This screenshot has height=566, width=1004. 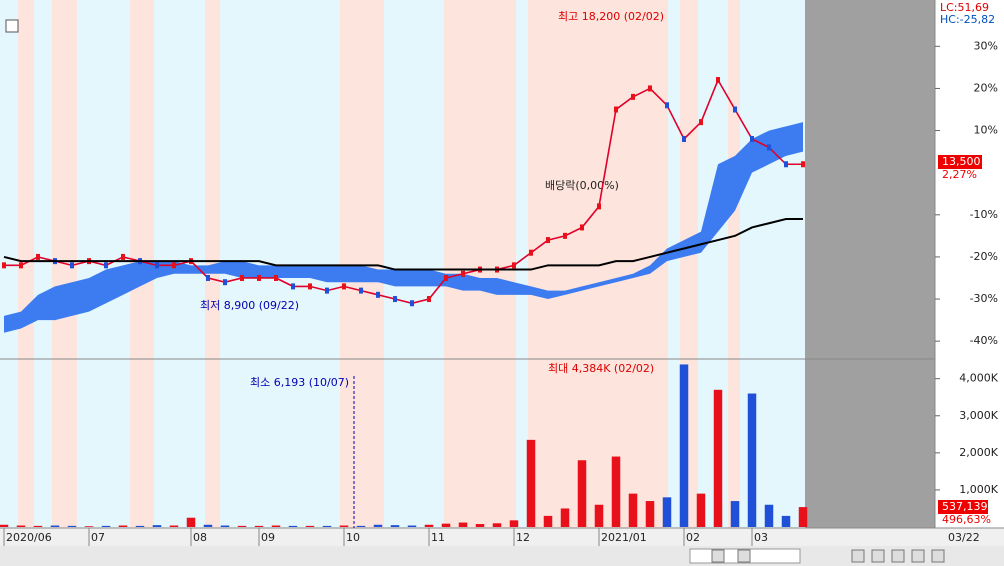 I want to click on last-volume: 537,139, so click(x=965, y=506).